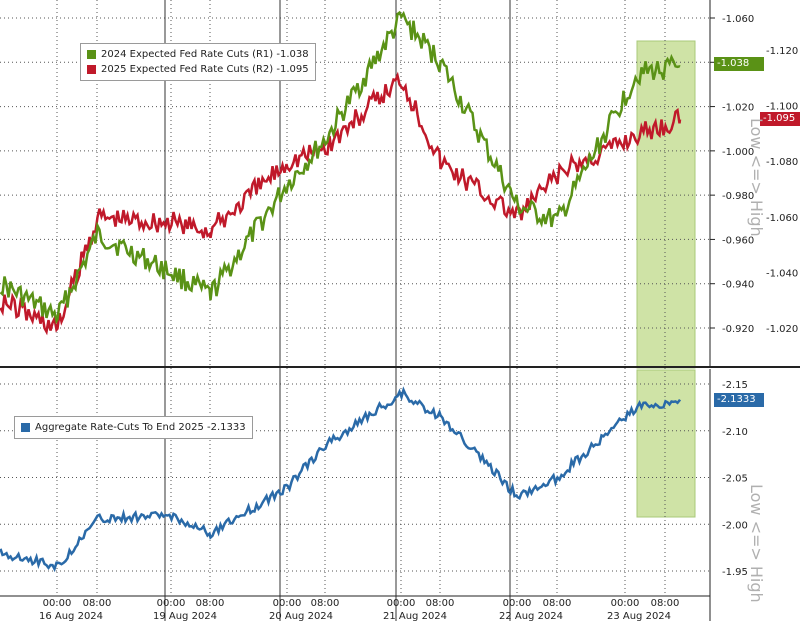  What do you see at coordinates (171, 603) in the screenshot?
I see `x-tick-time-2: 00:00` at bounding box center [171, 603].